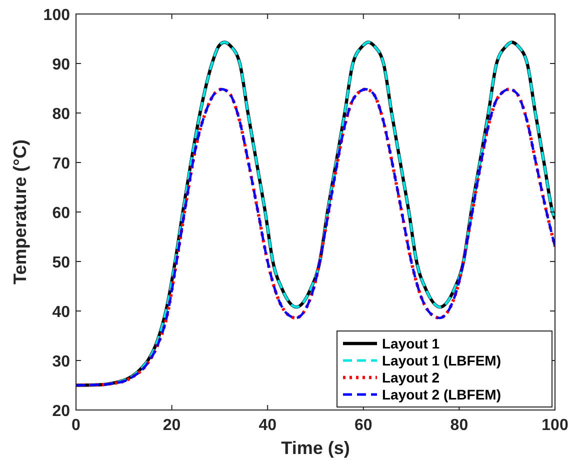 The image size is (571, 464). Describe the element at coordinates (61, 263) in the screenshot. I see `y-tick-label: 50` at that location.